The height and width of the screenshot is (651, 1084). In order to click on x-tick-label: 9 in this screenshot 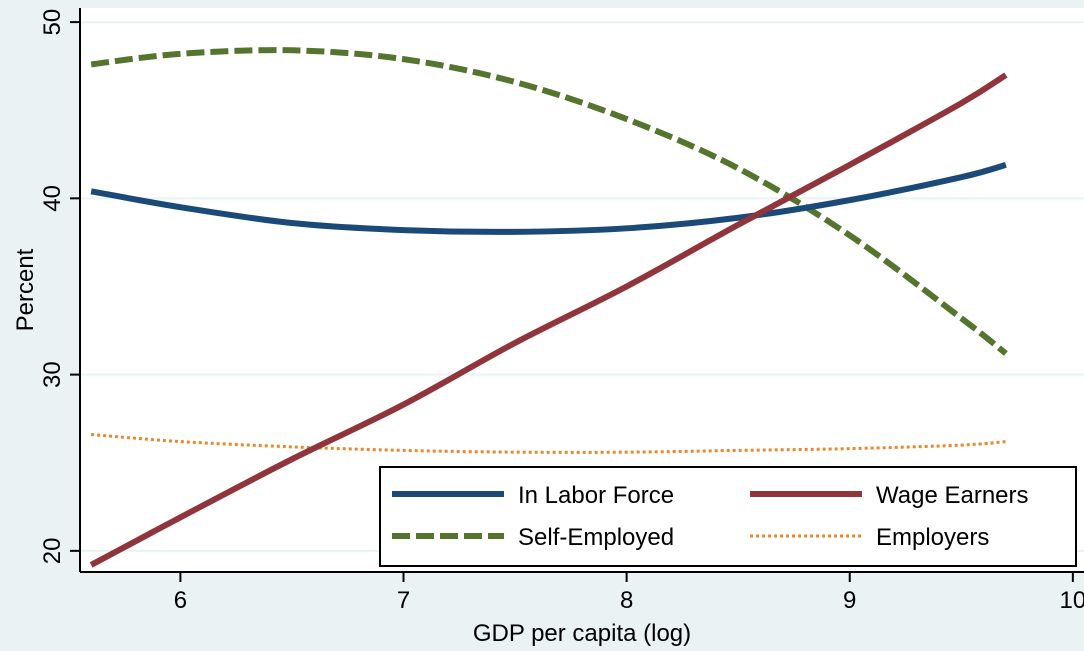, I will do `click(849, 600)`.